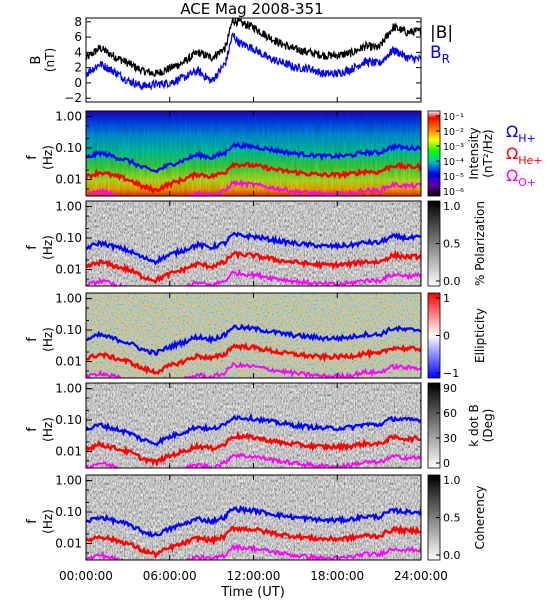 The height and width of the screenshot is (600, 550). Describe the element at coordinates (78, 68) in the screenshot. I see `y-tick-label: 2` at that location.